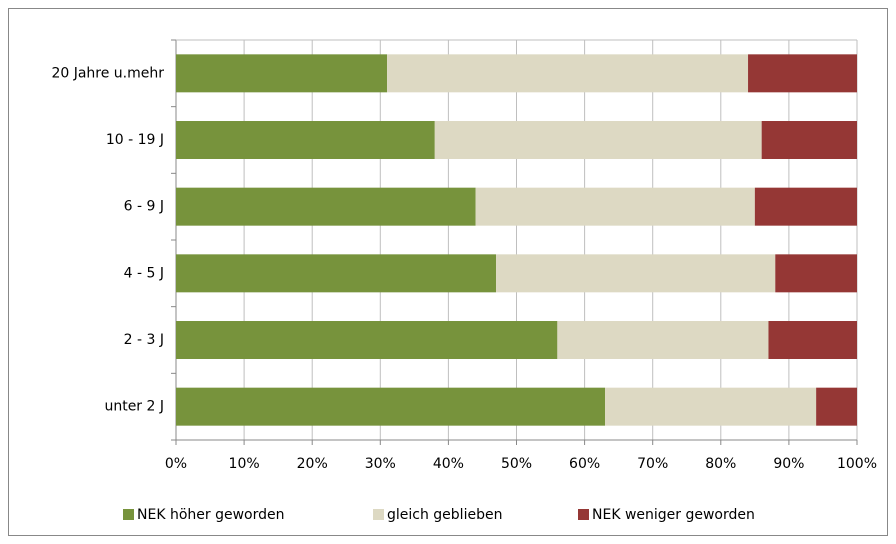  What do you see at coordinates (673, 515) in the screenshot?
I see `legend-label: NEK weniger geworden` at bounding box center [673, 515].